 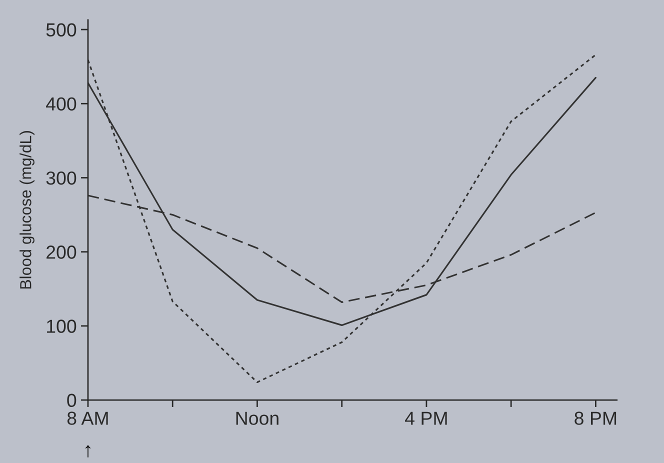 I want to click on y-tick-label: 300, so click(x=61, y=178).